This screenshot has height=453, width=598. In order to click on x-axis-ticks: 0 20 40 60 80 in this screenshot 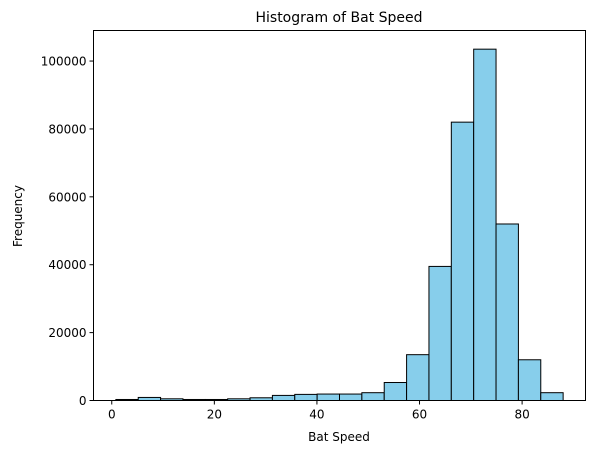, I will do `click(319, 411)`.